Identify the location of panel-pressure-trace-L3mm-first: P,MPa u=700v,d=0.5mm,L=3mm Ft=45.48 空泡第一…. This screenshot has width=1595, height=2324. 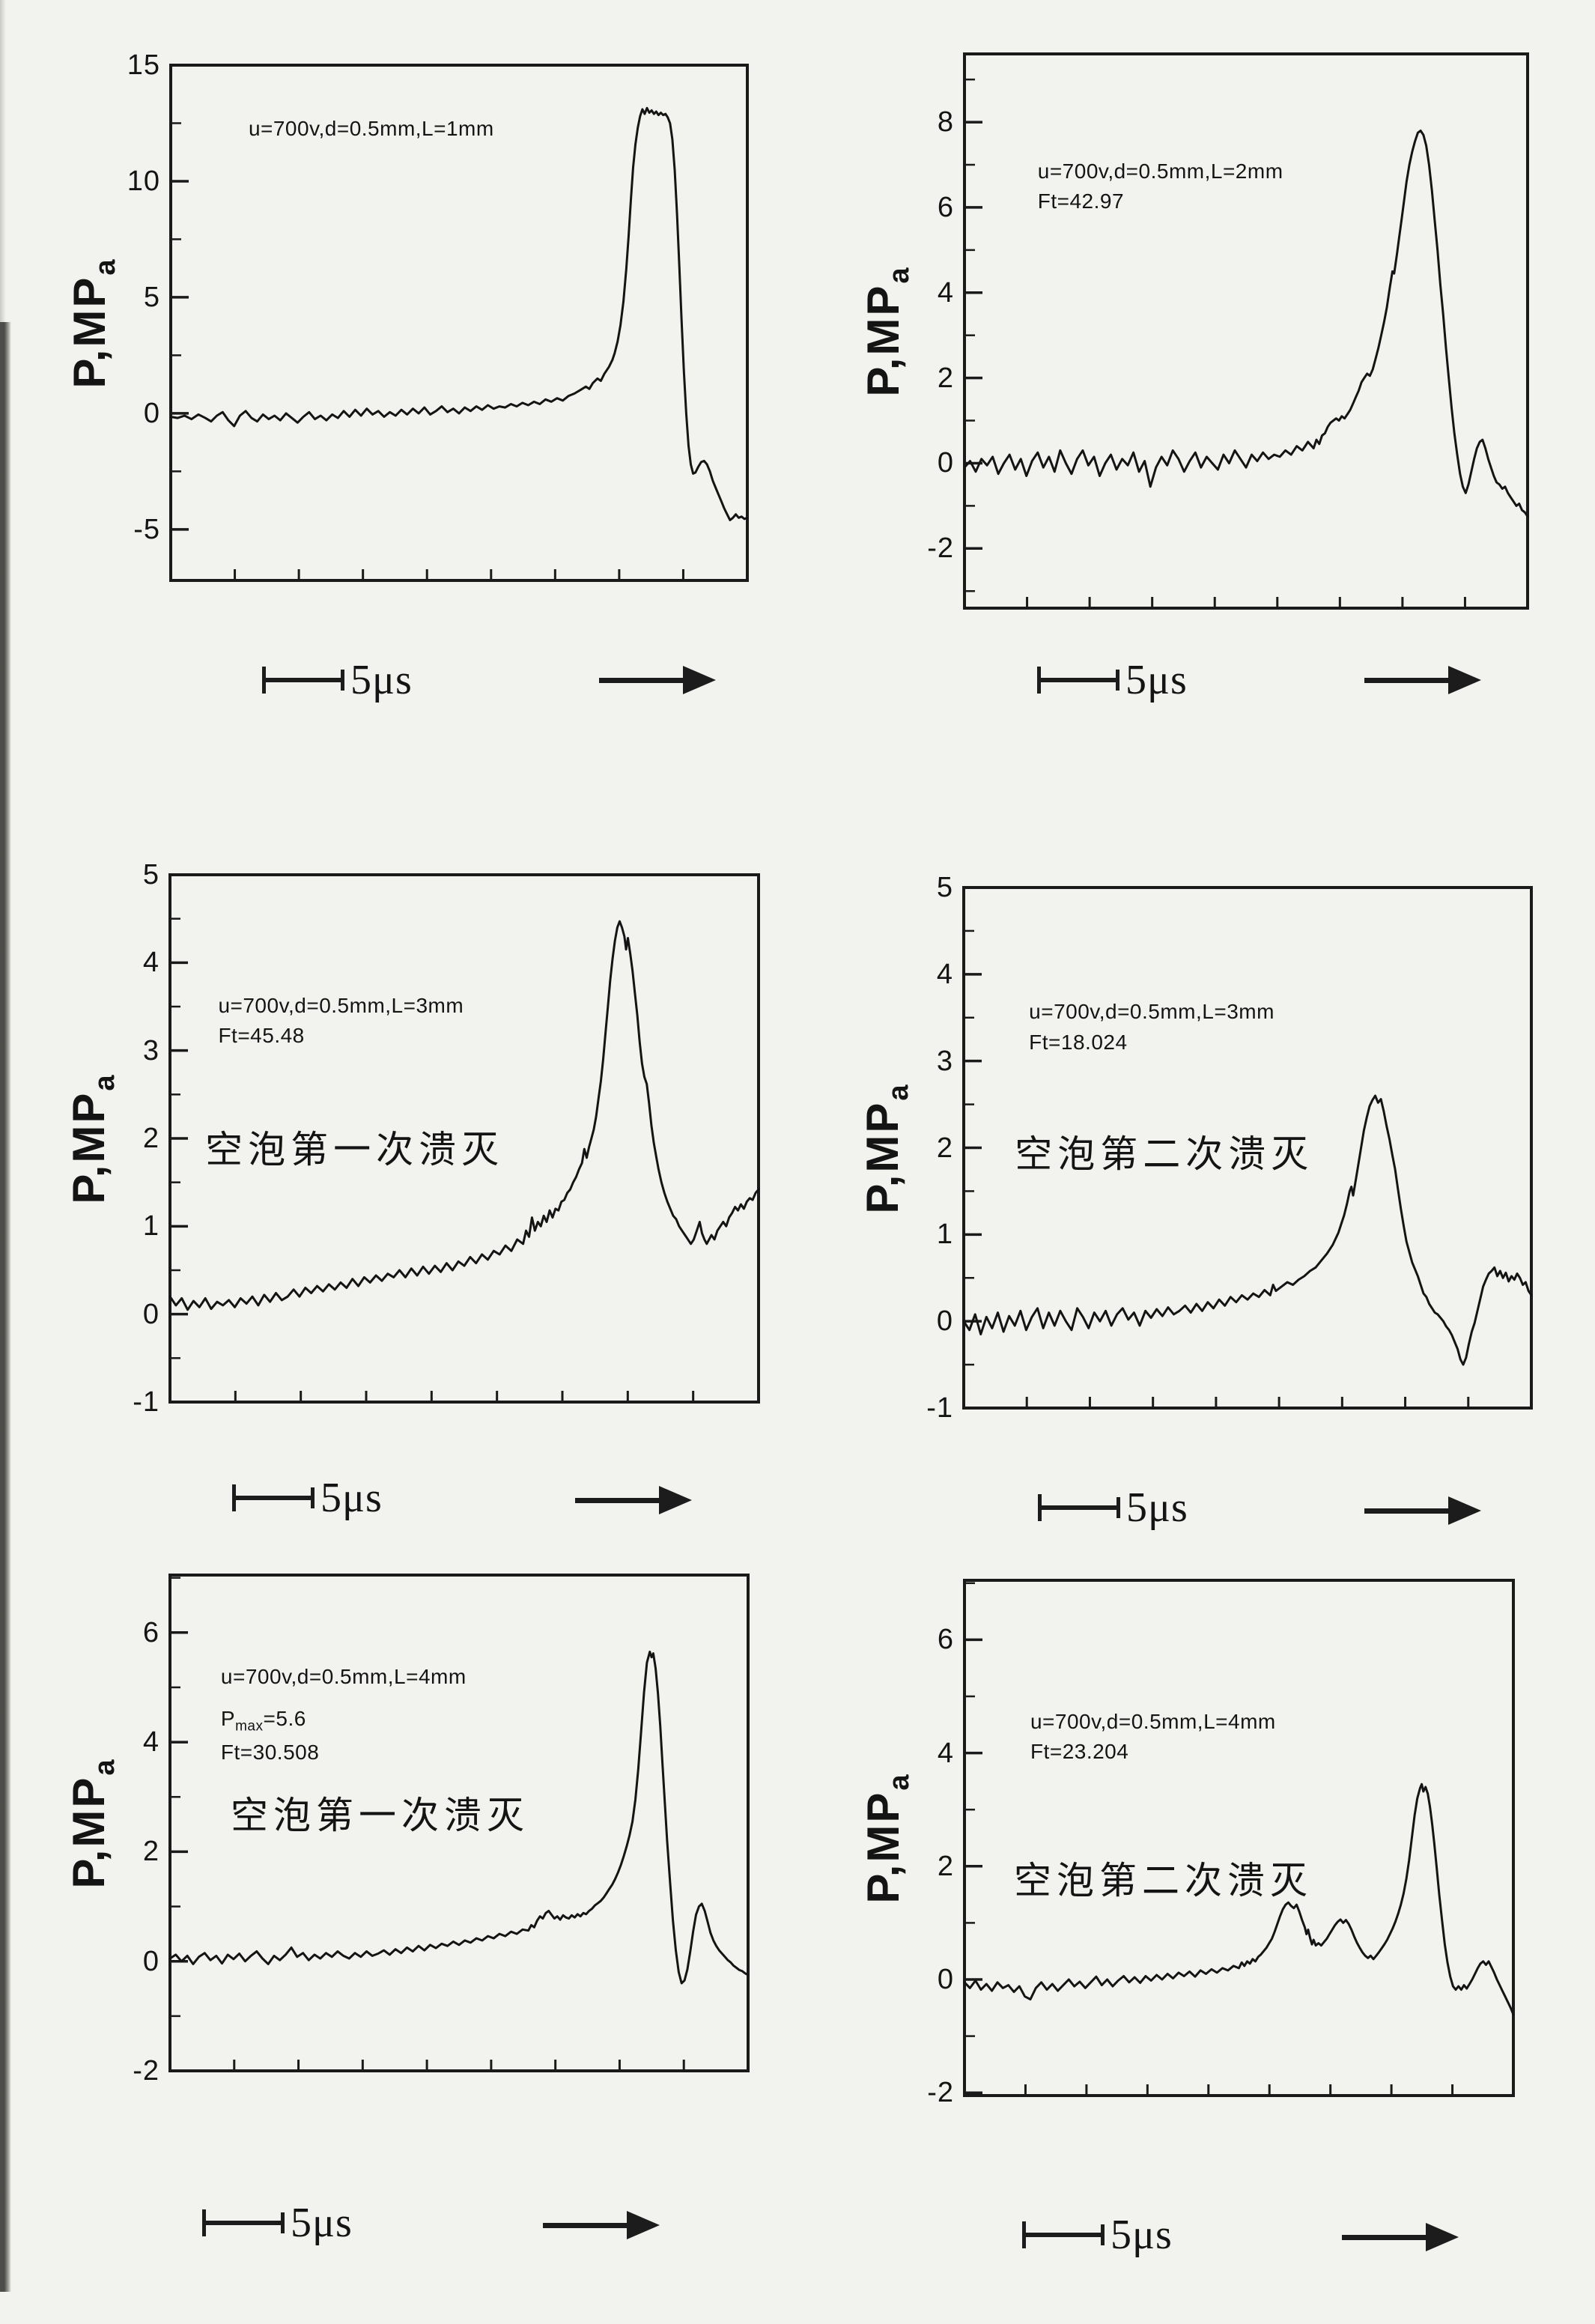
(412, 1138).